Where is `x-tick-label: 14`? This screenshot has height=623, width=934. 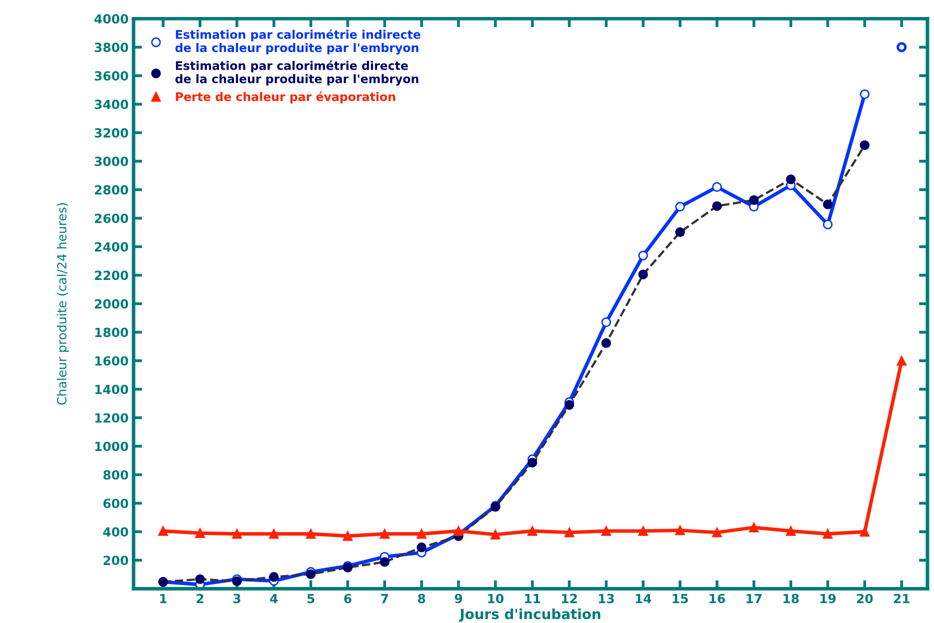 x-tick-label: 14 is located at coordinates (644, 599).